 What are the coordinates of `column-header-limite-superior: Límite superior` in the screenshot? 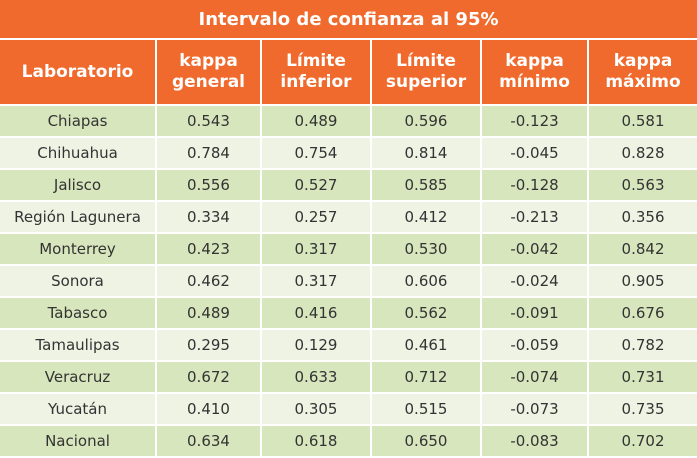 It's located at (426, 72).